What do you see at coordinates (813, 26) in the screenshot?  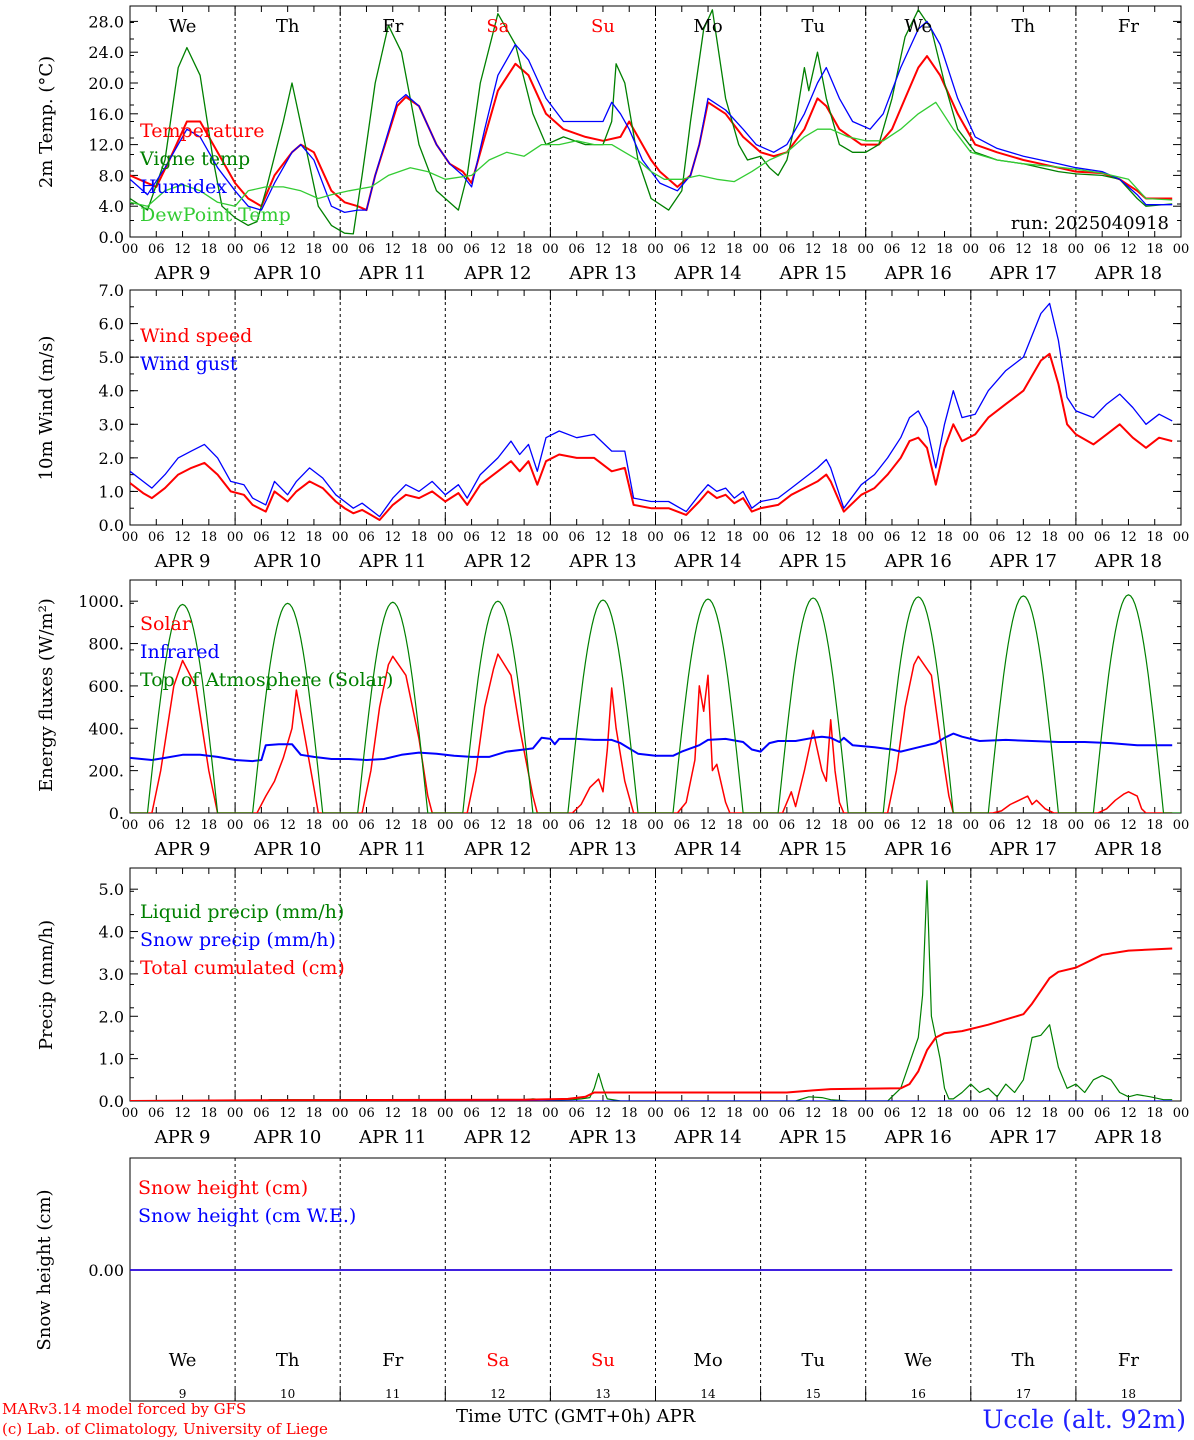 I see `weekday-label: Tu` at bounding box center [813, 26].